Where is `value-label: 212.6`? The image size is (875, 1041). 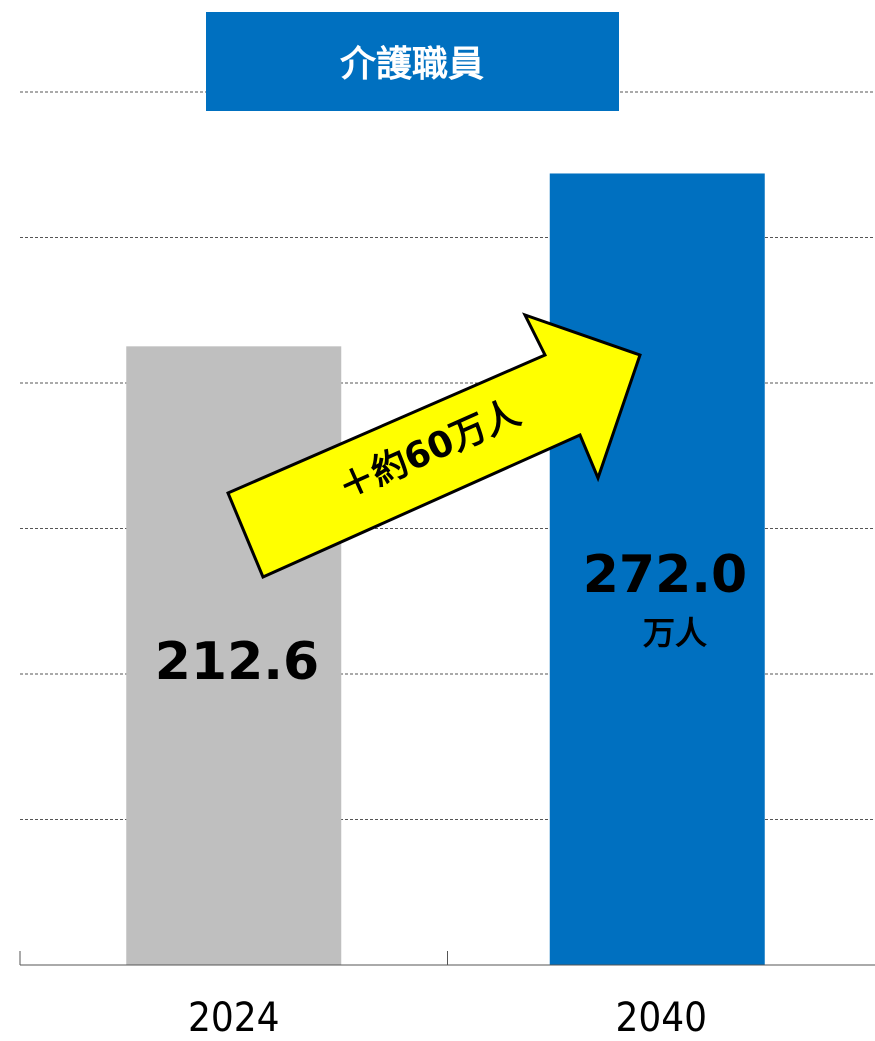
value-label: 212.6 is located at coordinates (237, 662).